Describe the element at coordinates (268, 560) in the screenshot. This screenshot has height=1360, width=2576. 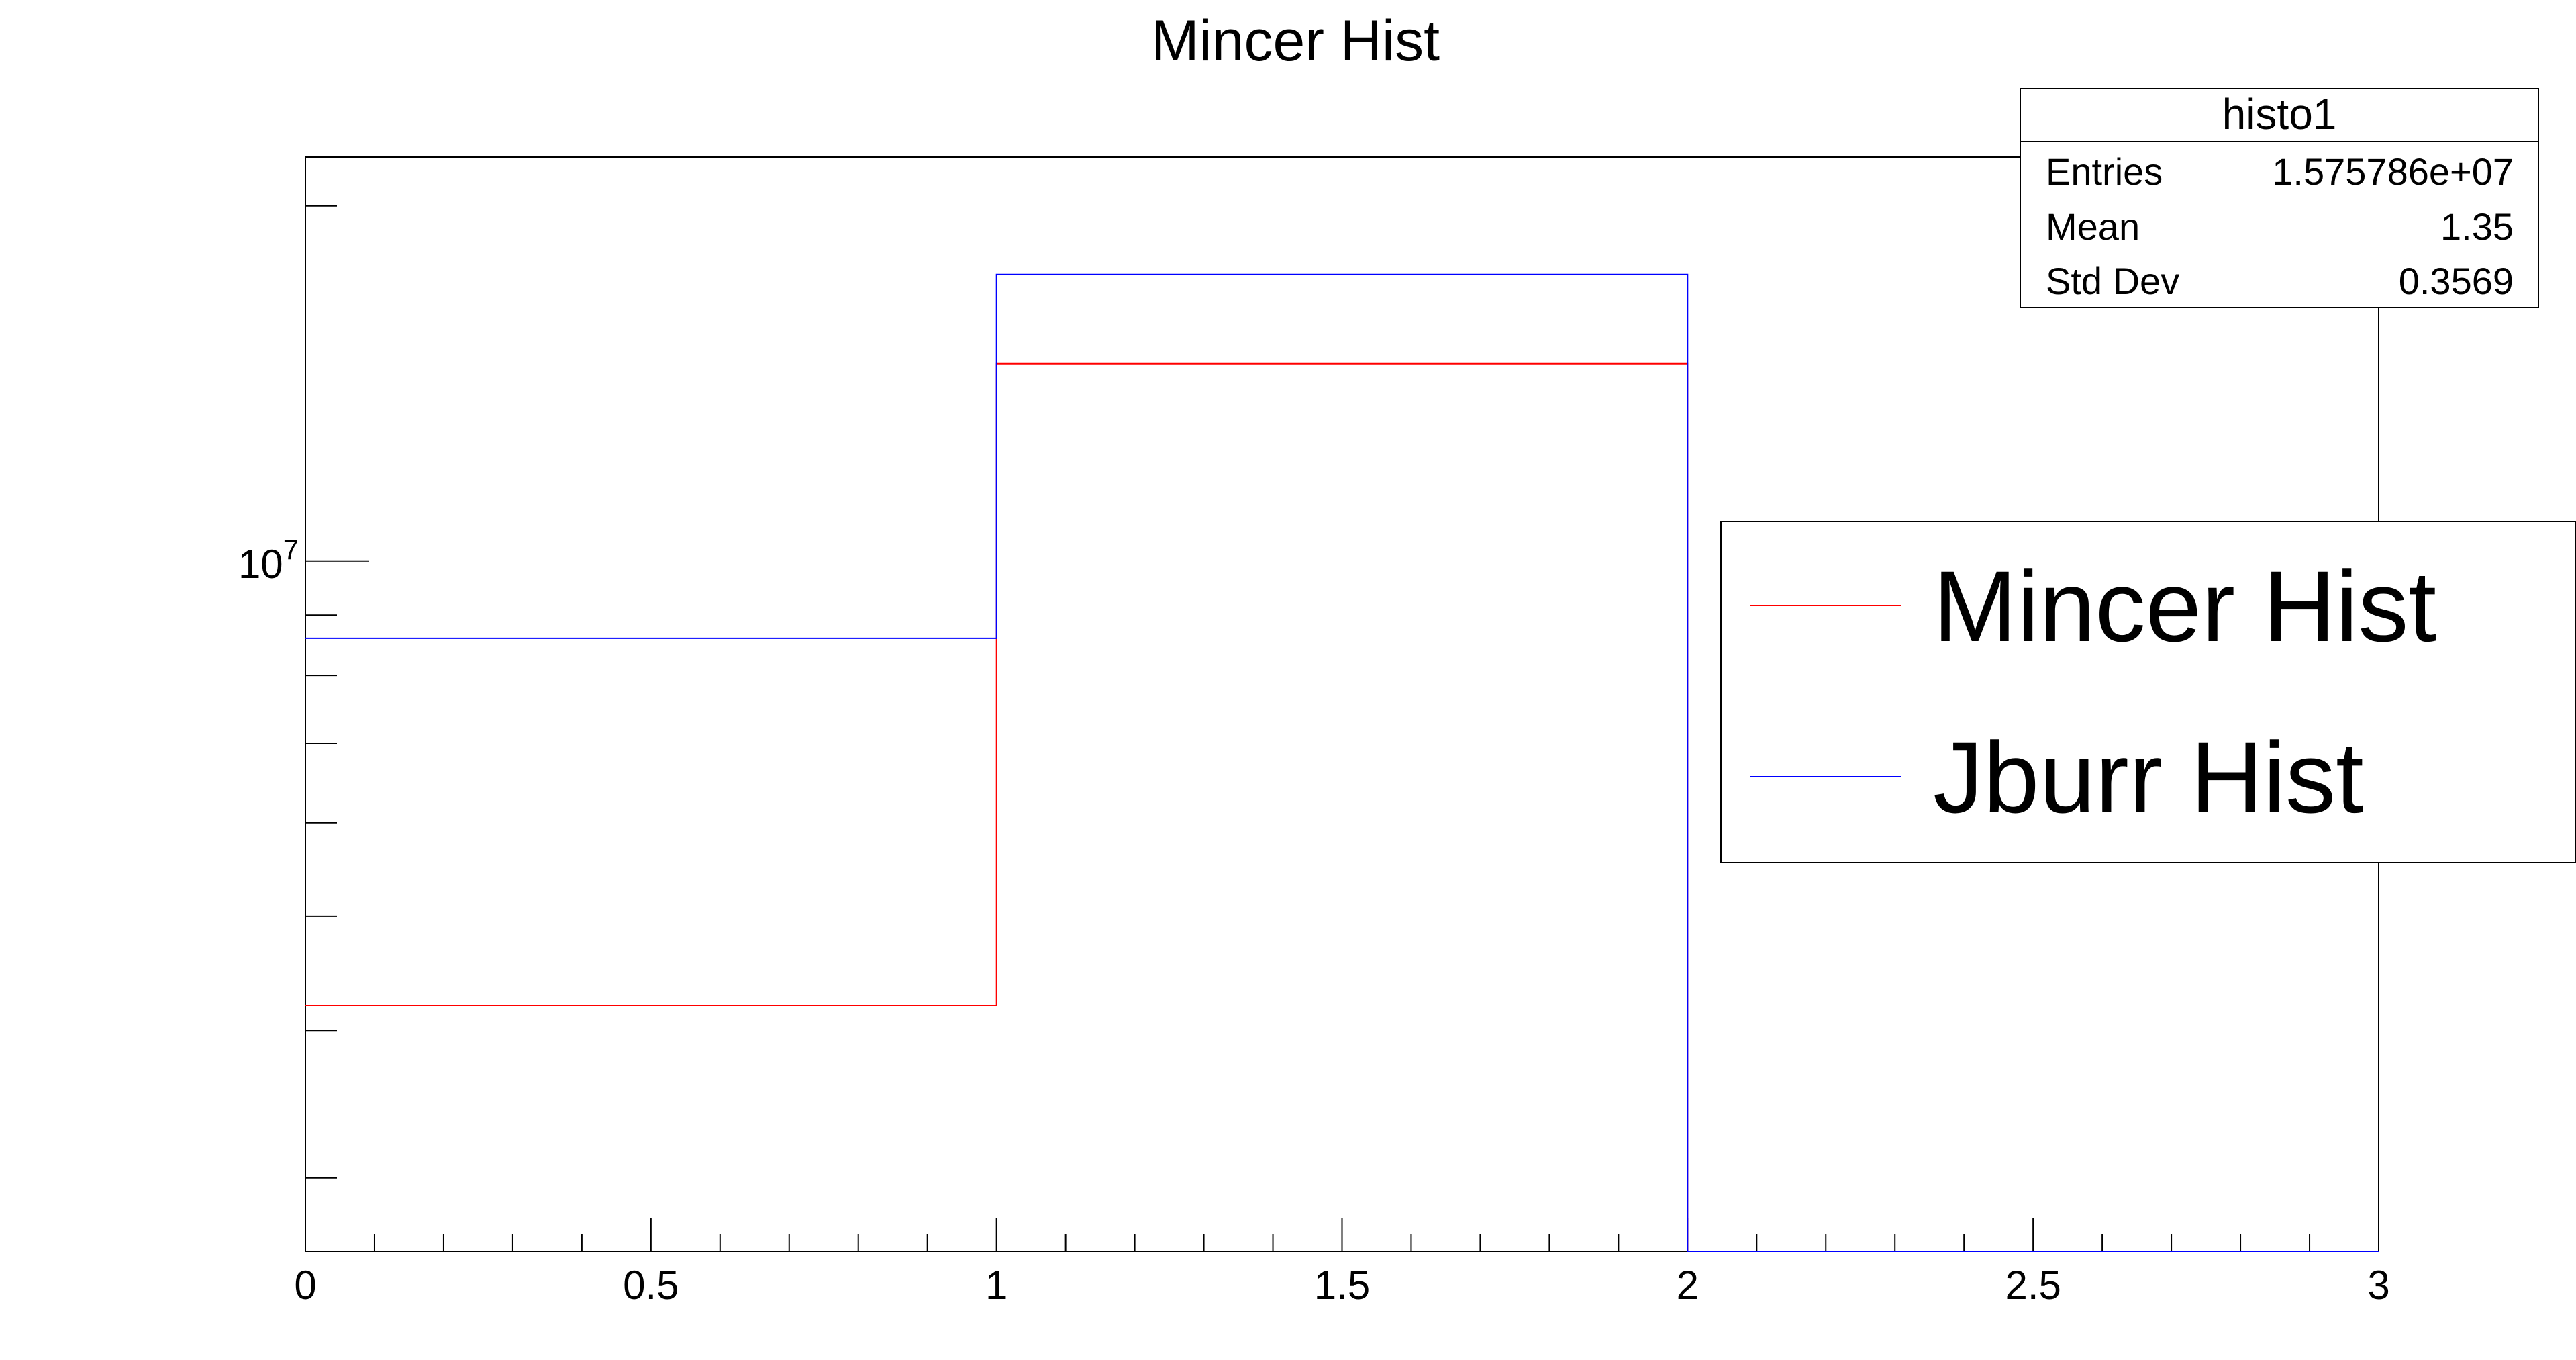
I see `y-tick-label: 107` at that location.